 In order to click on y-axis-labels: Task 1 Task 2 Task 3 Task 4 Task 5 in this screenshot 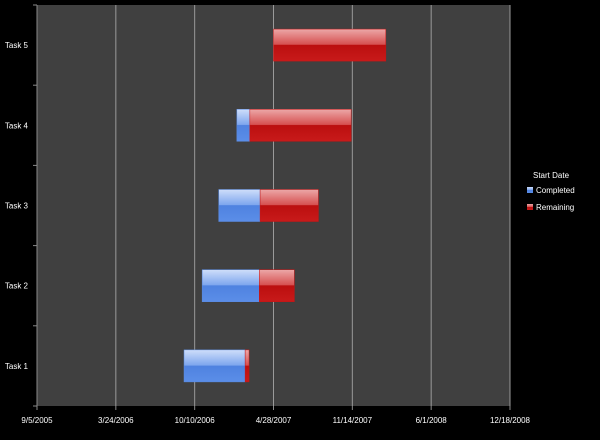, I will do `click(21, 205)`.